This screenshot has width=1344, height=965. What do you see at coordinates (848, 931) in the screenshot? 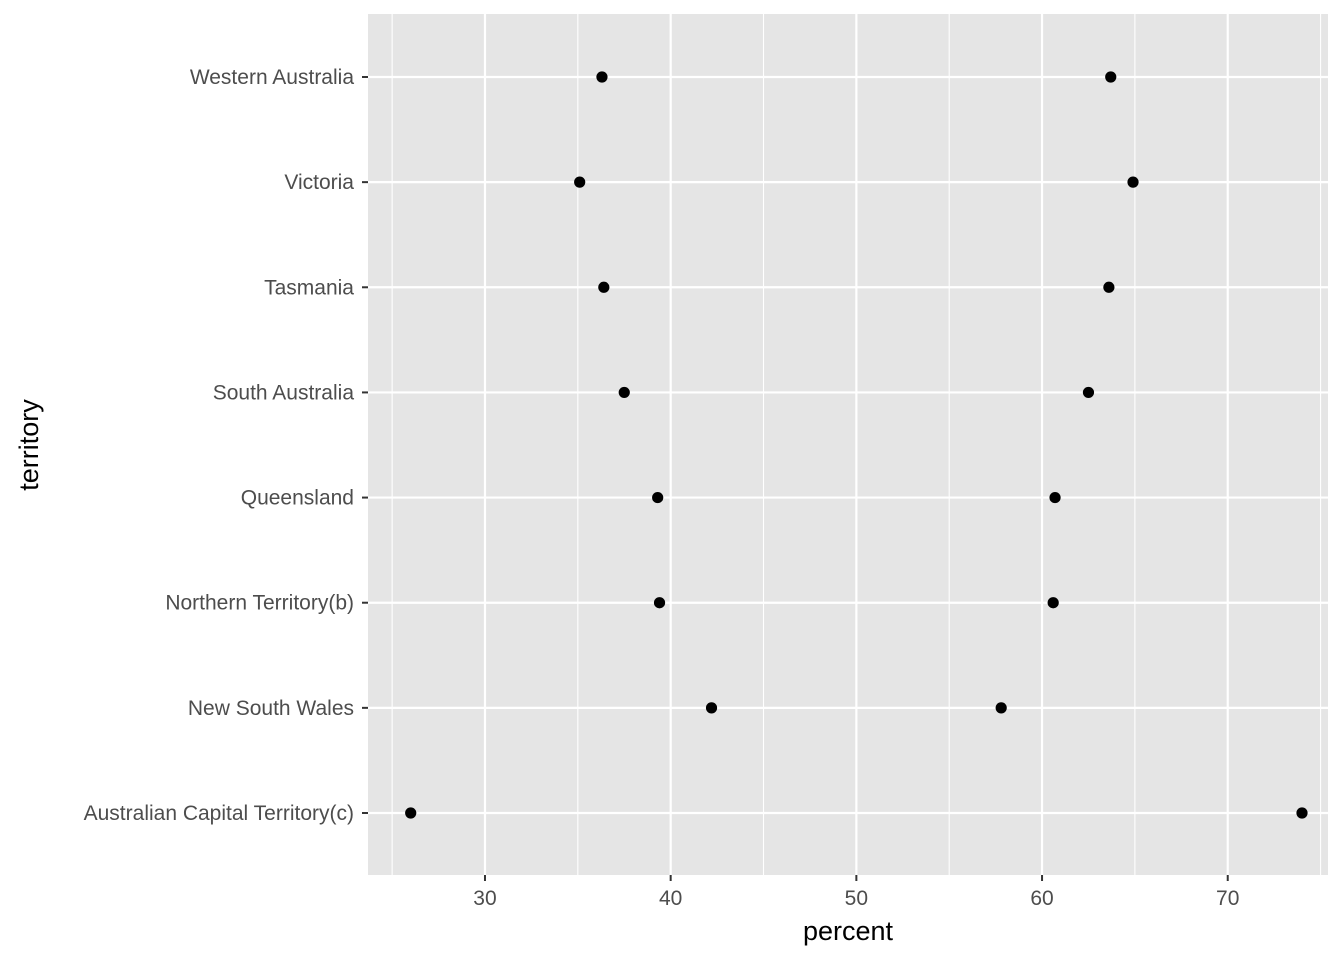
I see `x-axis-title: percent` at bounding box center [848, 931].